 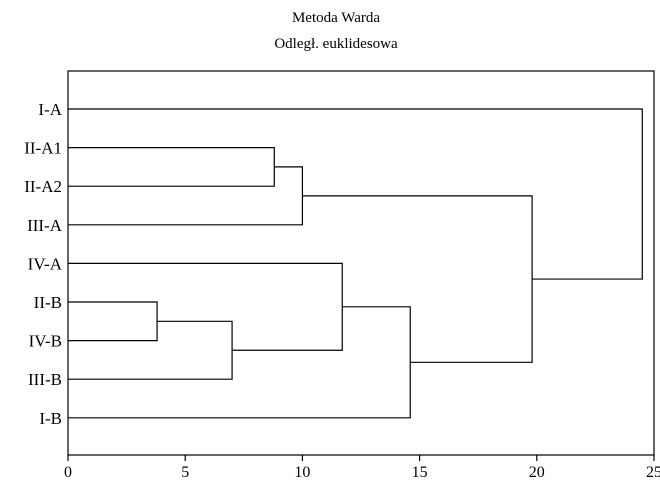 I want to click on leaf-label-i-a: I-A, so click(x=50, y=109).